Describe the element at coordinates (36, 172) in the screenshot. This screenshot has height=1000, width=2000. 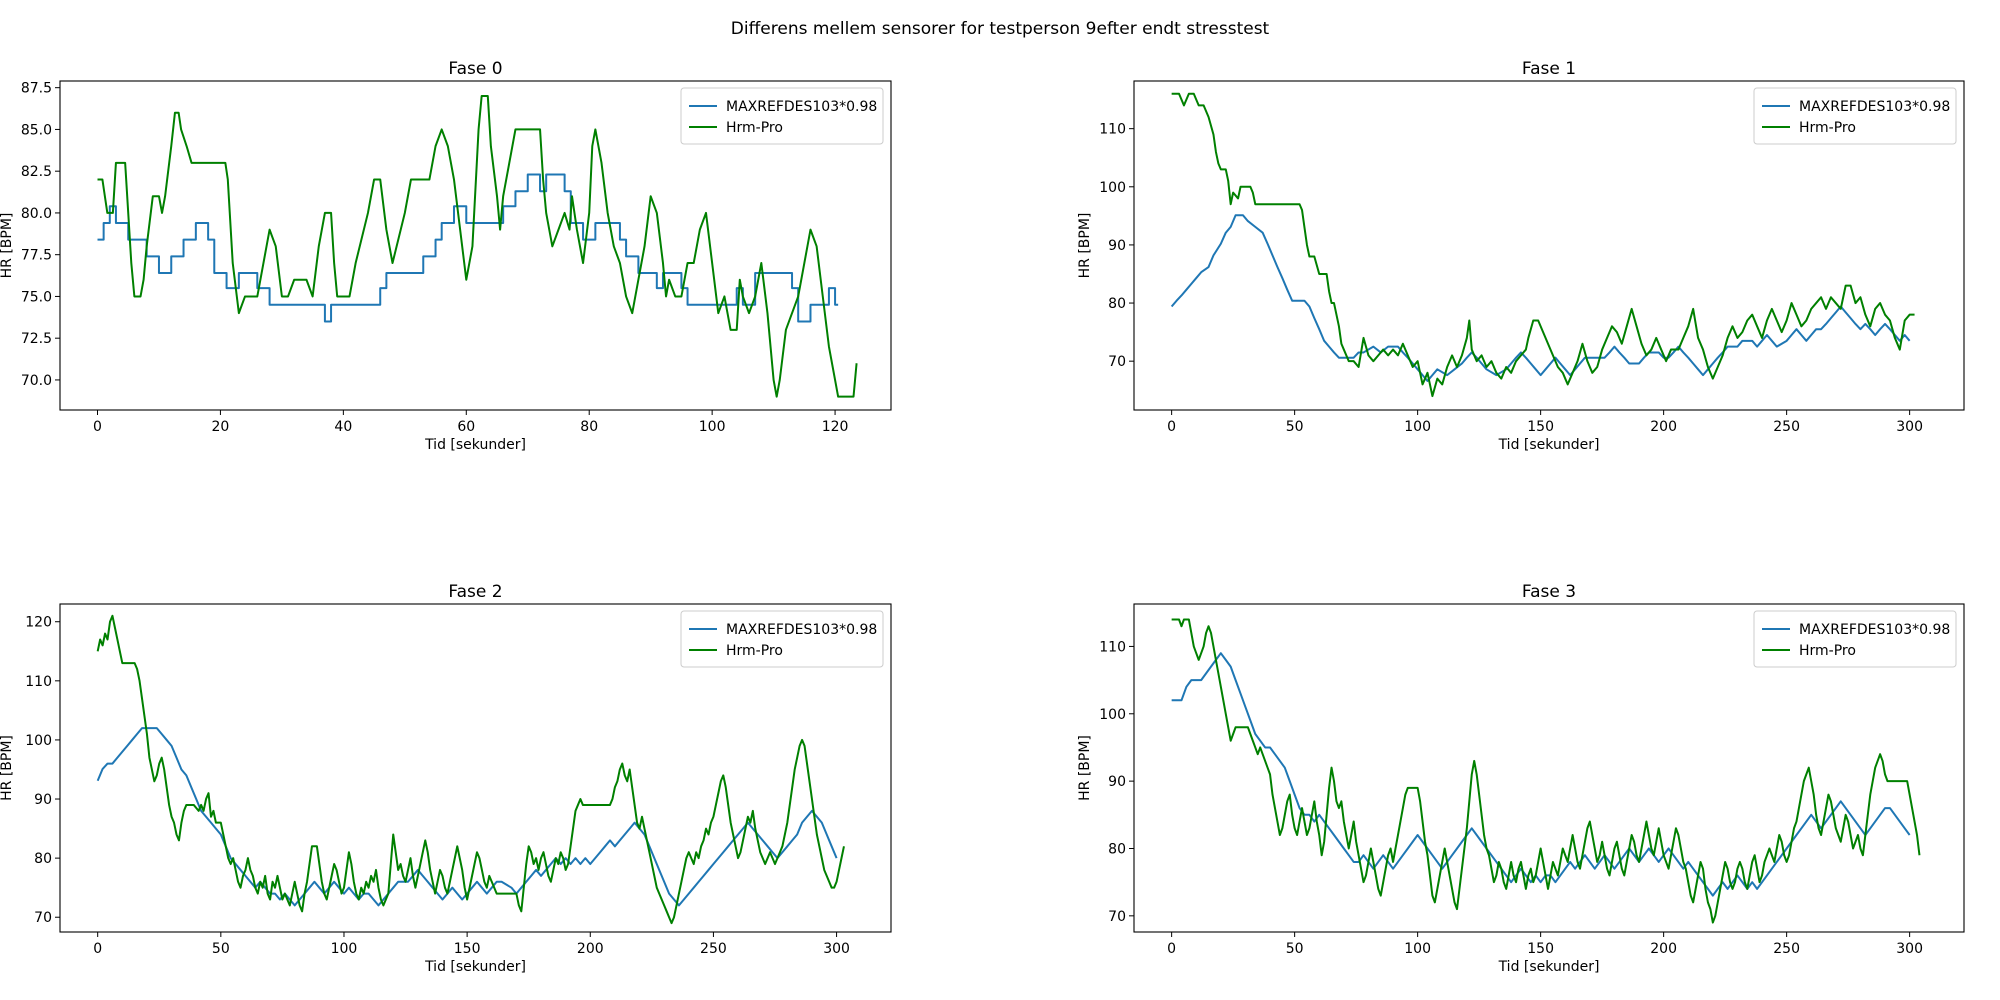
I see `y-tick-label: 82.5` at that location.